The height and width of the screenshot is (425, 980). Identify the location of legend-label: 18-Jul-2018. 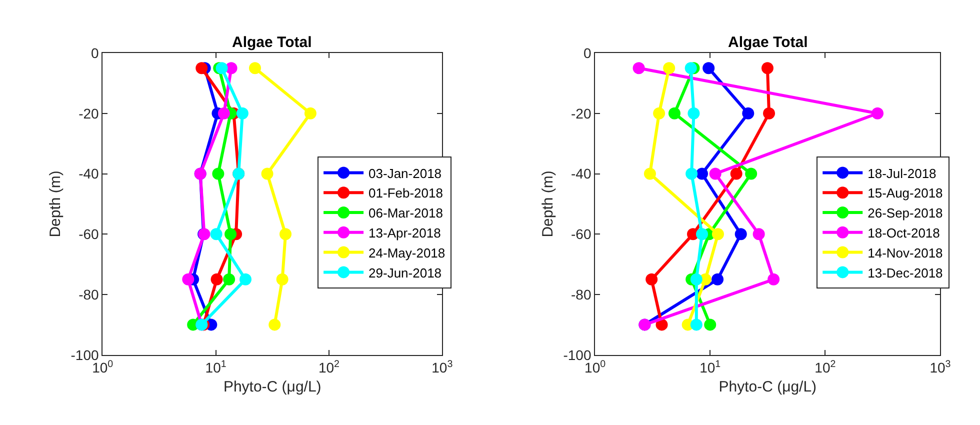
(902, 173).